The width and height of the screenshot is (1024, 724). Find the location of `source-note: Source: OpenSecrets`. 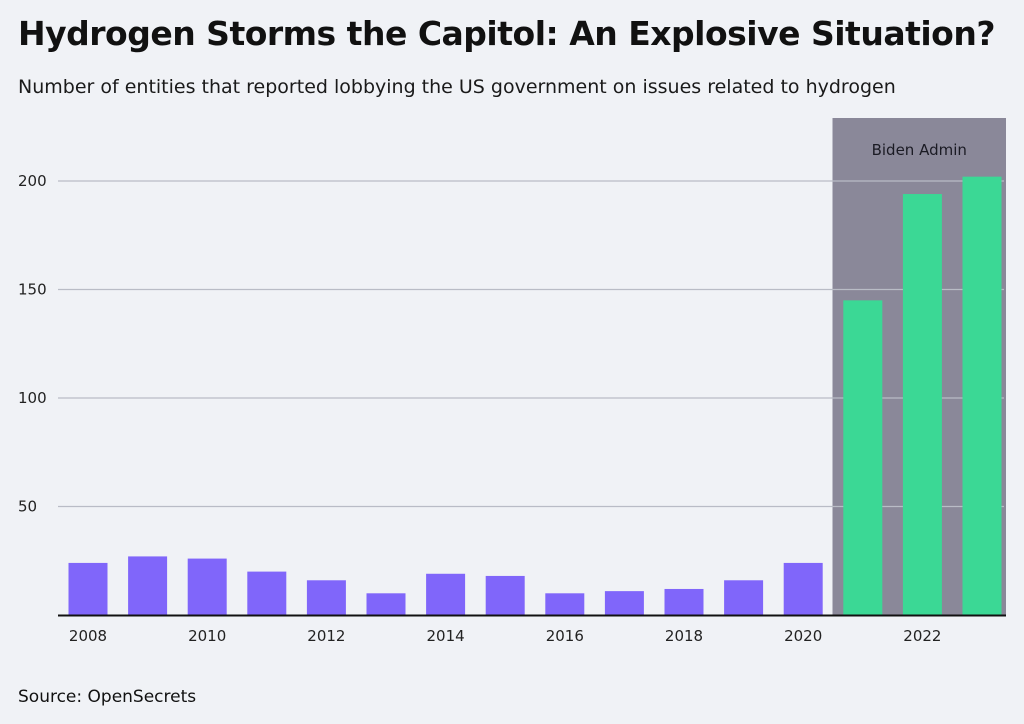

source-note: Source: OpenSecrets is located at coordinates (107, 697).